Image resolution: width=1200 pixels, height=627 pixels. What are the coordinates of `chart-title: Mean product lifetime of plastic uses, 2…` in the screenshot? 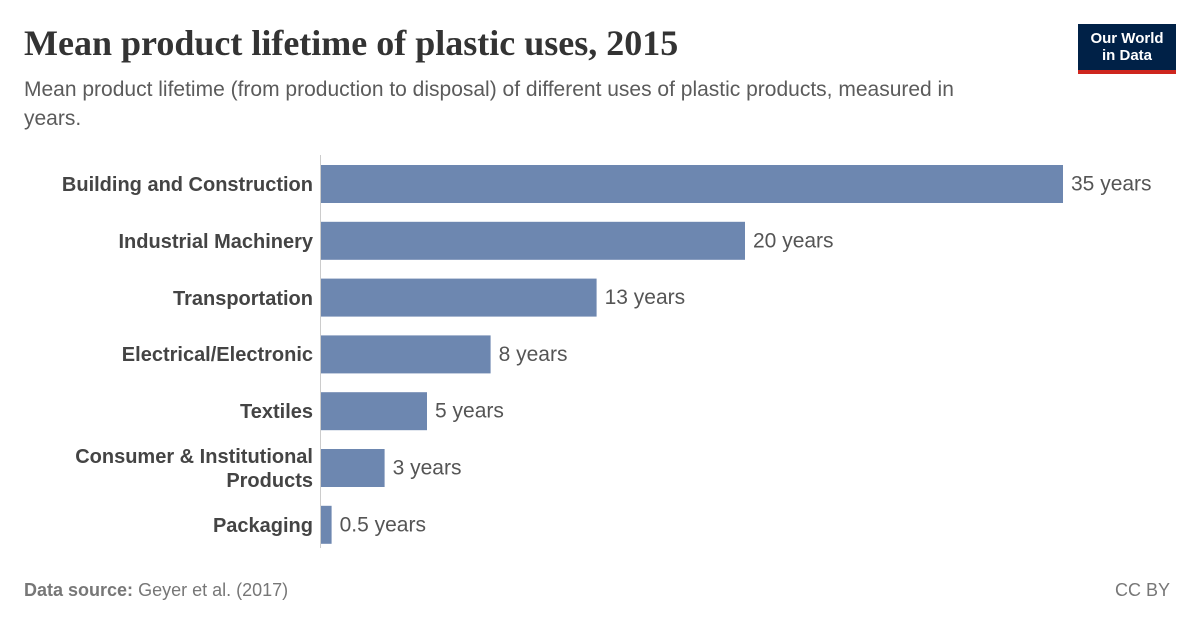 It's located at (351, 43).